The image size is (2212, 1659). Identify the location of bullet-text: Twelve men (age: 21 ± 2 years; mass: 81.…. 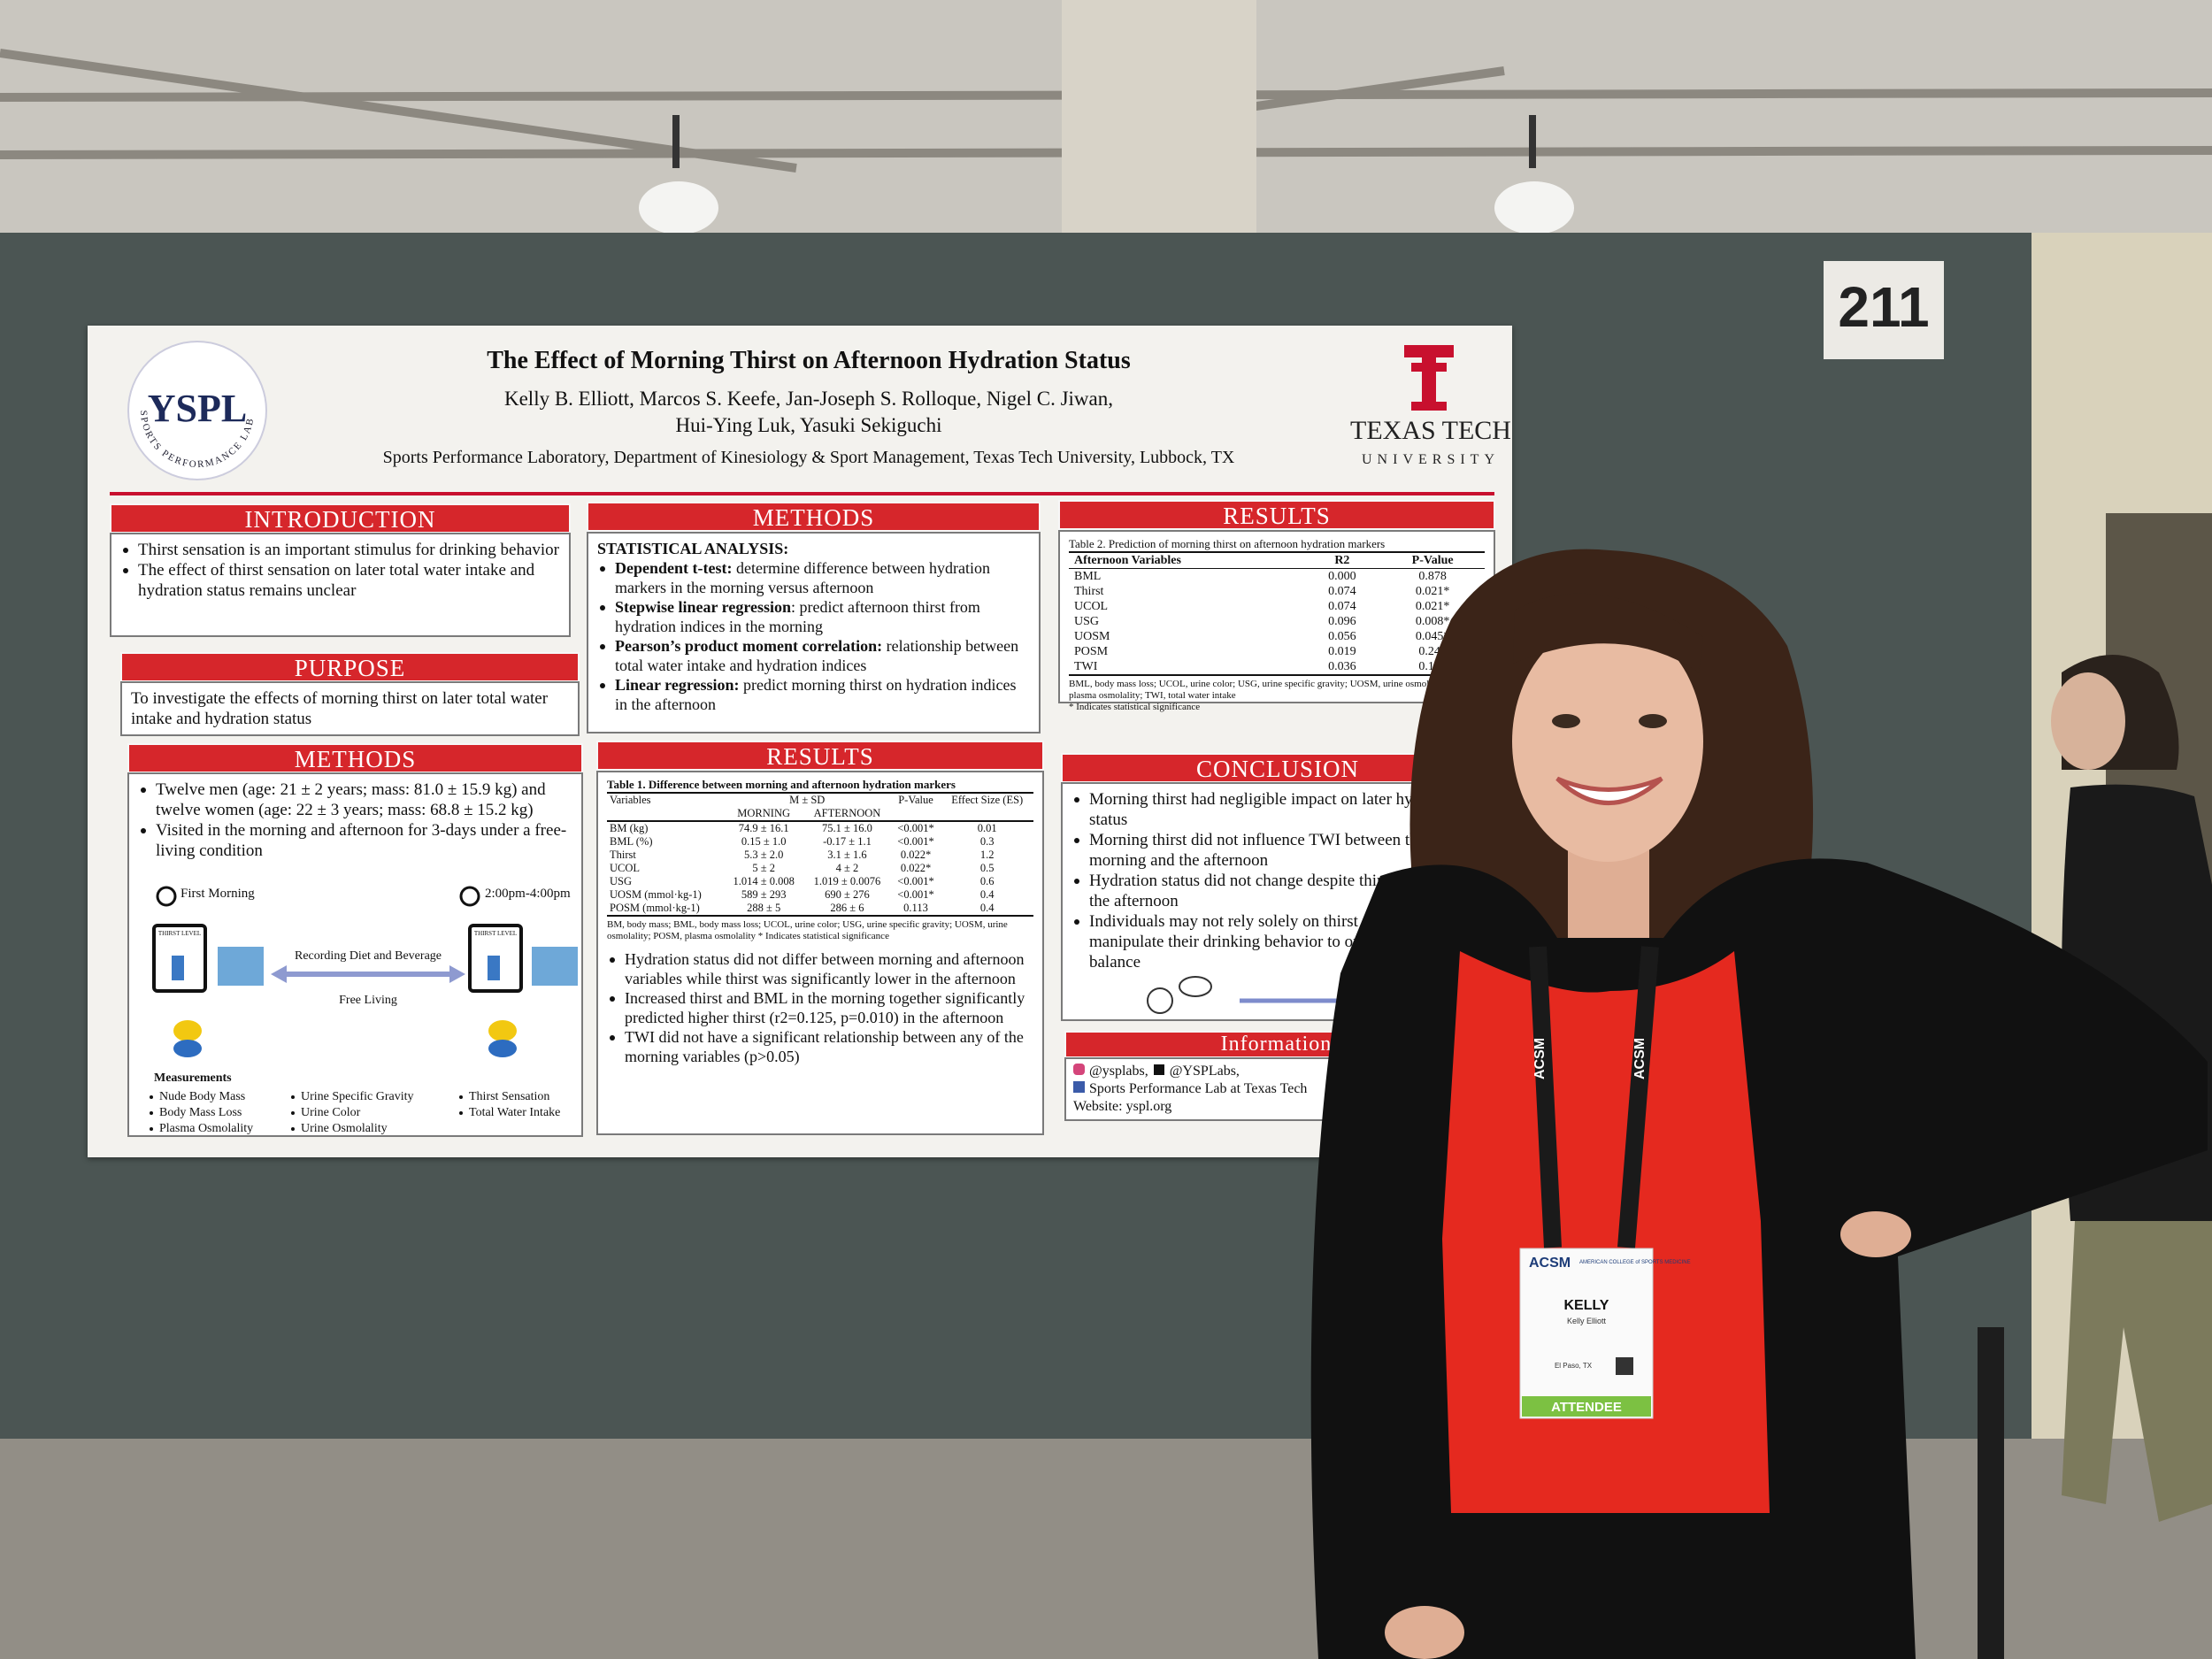
(351, 800).